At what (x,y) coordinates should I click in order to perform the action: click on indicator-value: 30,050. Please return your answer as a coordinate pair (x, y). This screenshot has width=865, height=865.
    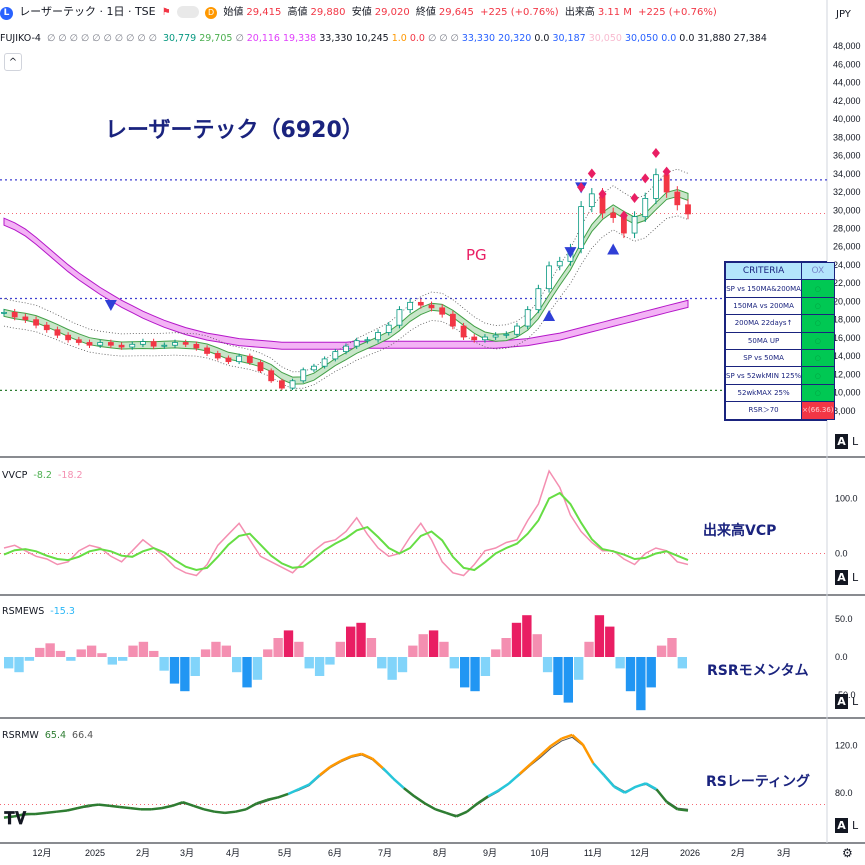
    Looking at the image, I should click on (605, 38).